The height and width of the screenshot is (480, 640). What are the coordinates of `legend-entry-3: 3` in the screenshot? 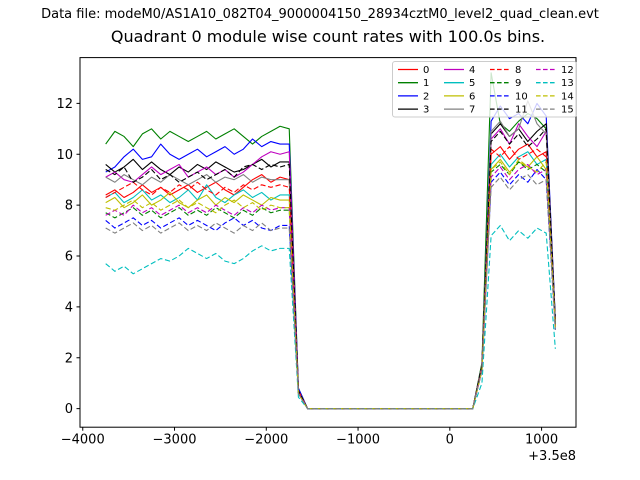 It's located at (413, 110).